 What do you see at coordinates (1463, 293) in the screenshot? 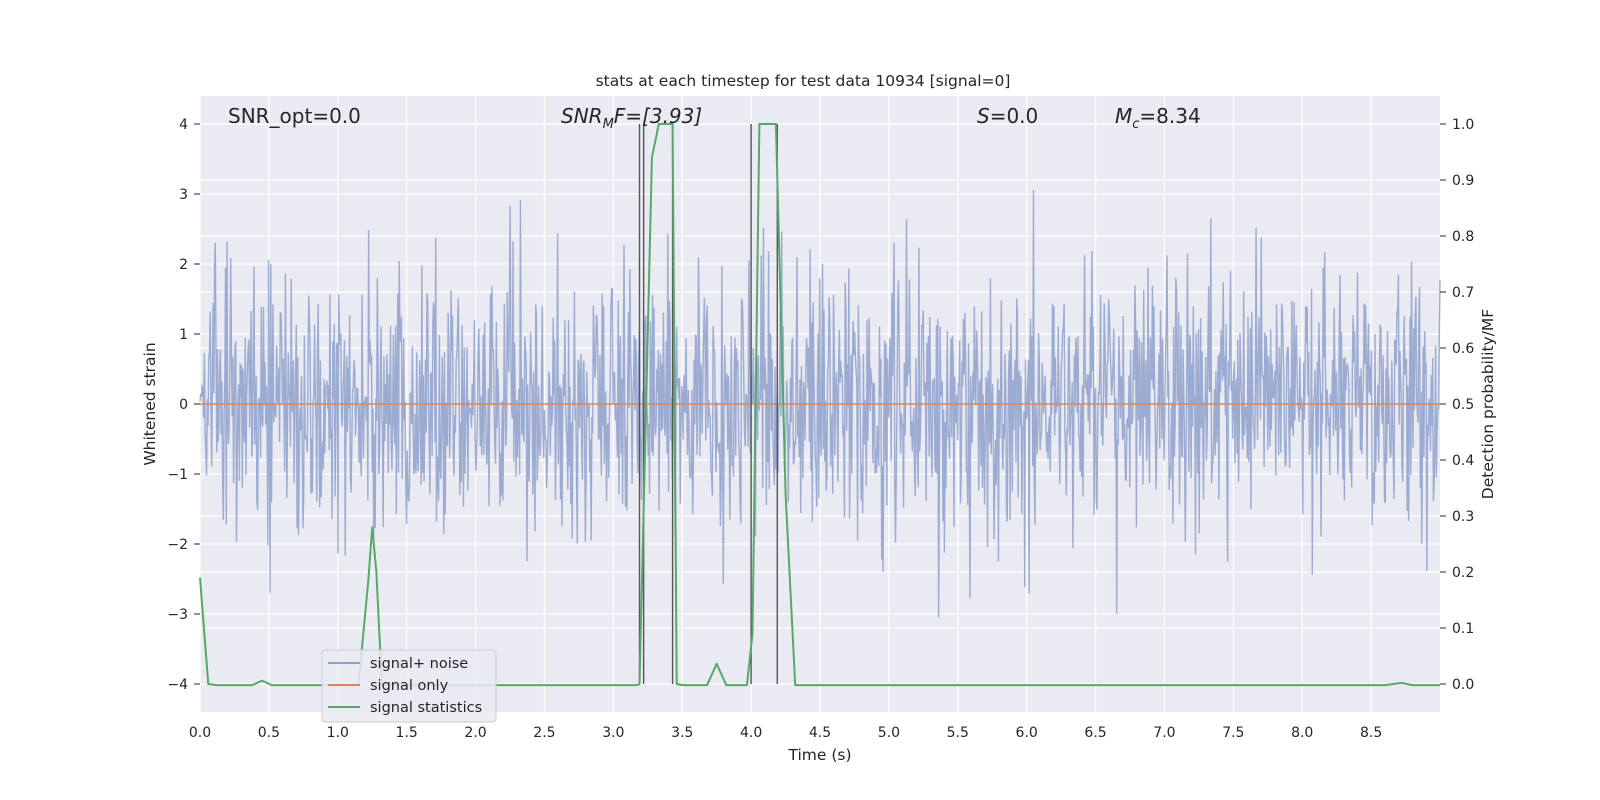
I see `y-right-tick-label: 0.7` at bounding box center [1463, 293].